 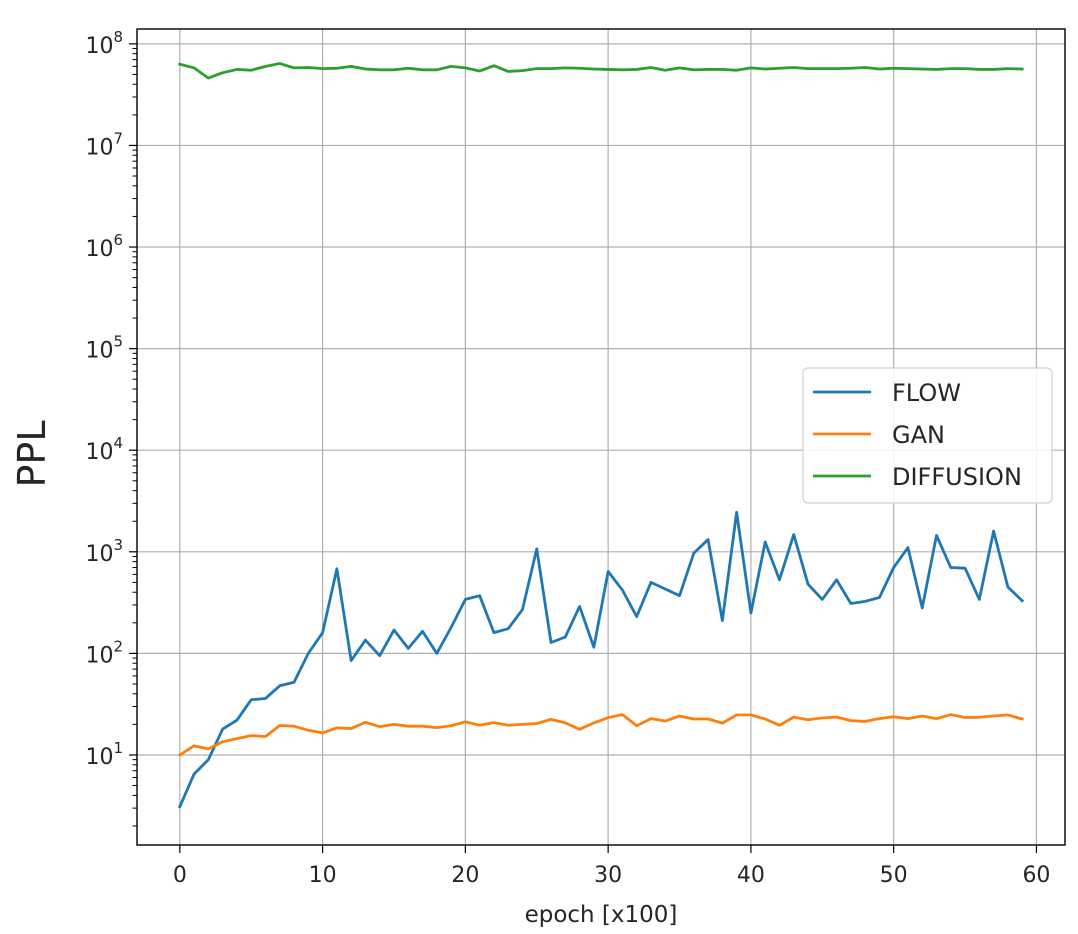 What do you see at coordinates (601, 915) in the screenshot?
I see `x-axis-label: epoch [x100]` at bounding box center [601, 915].